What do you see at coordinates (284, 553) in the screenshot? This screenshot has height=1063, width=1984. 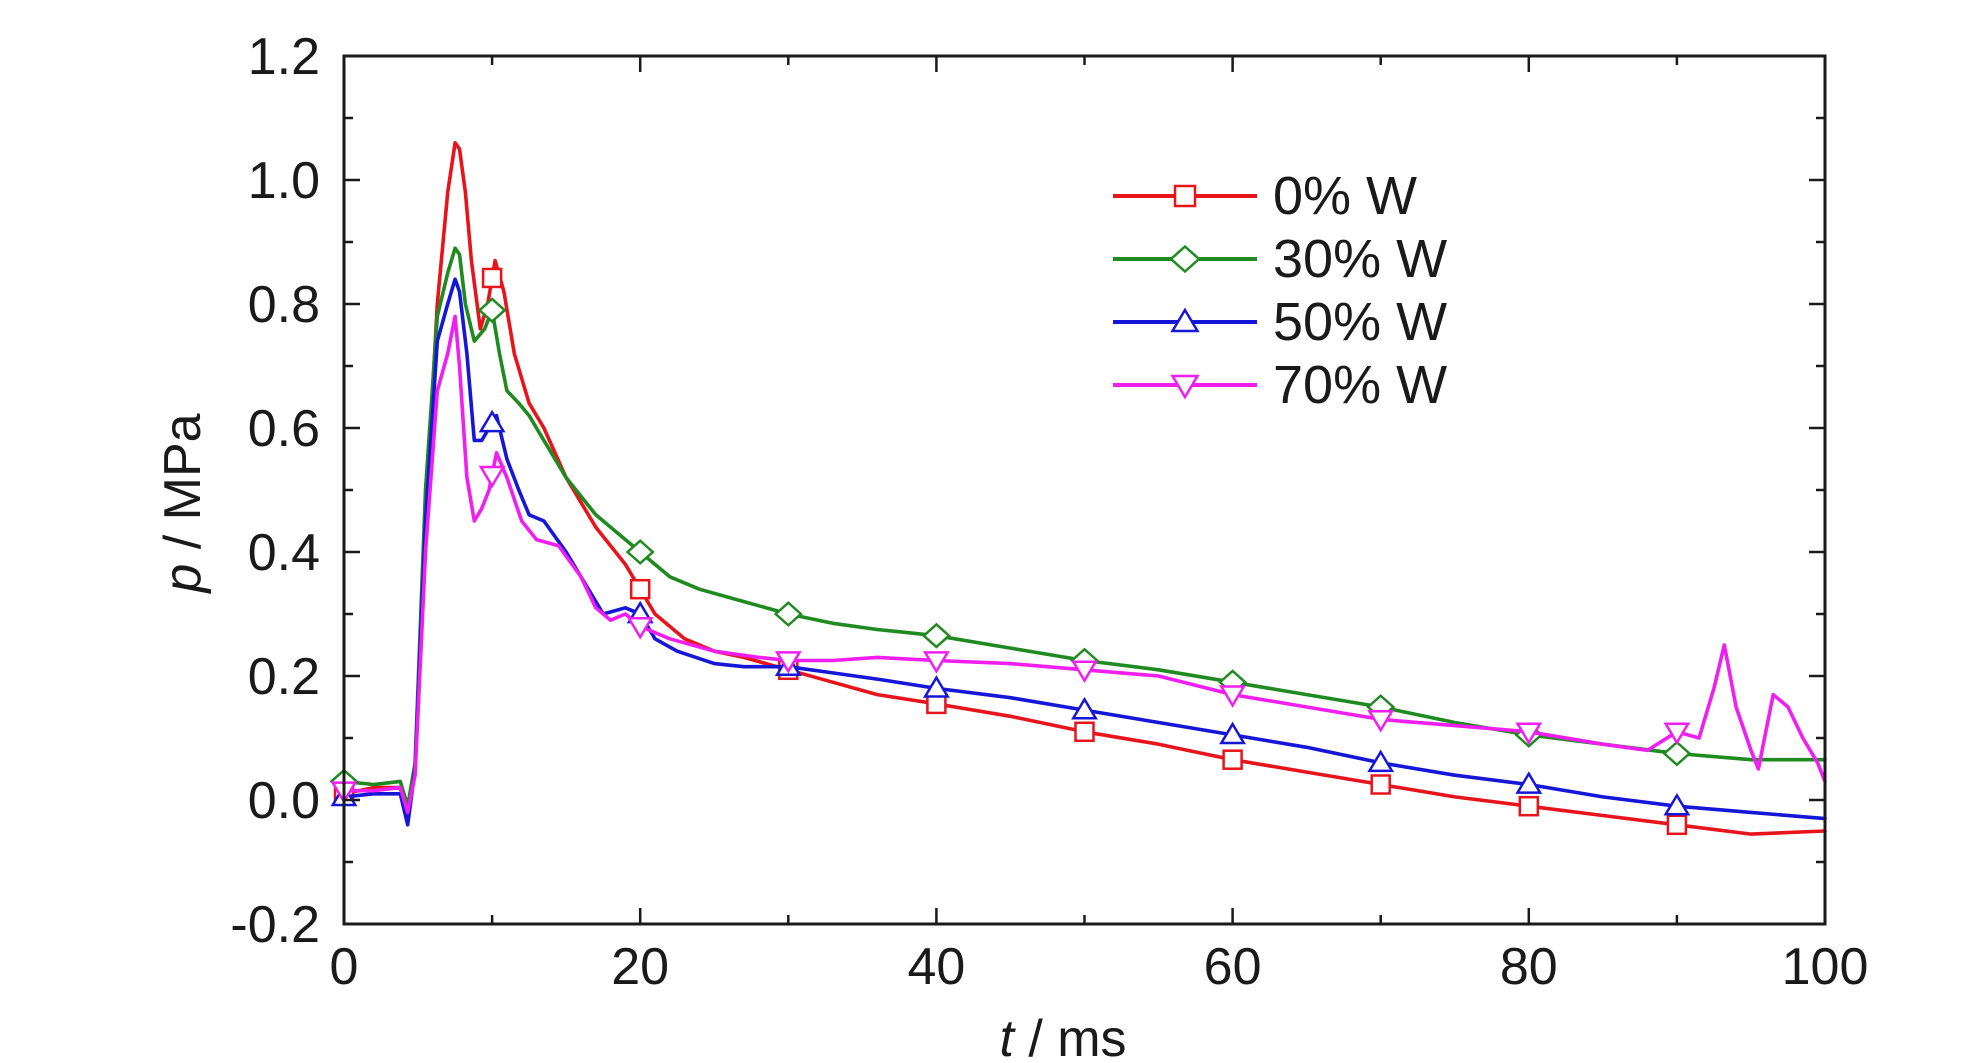 I see `y-tick-label: 0.4` at bounding box center [284, 553].